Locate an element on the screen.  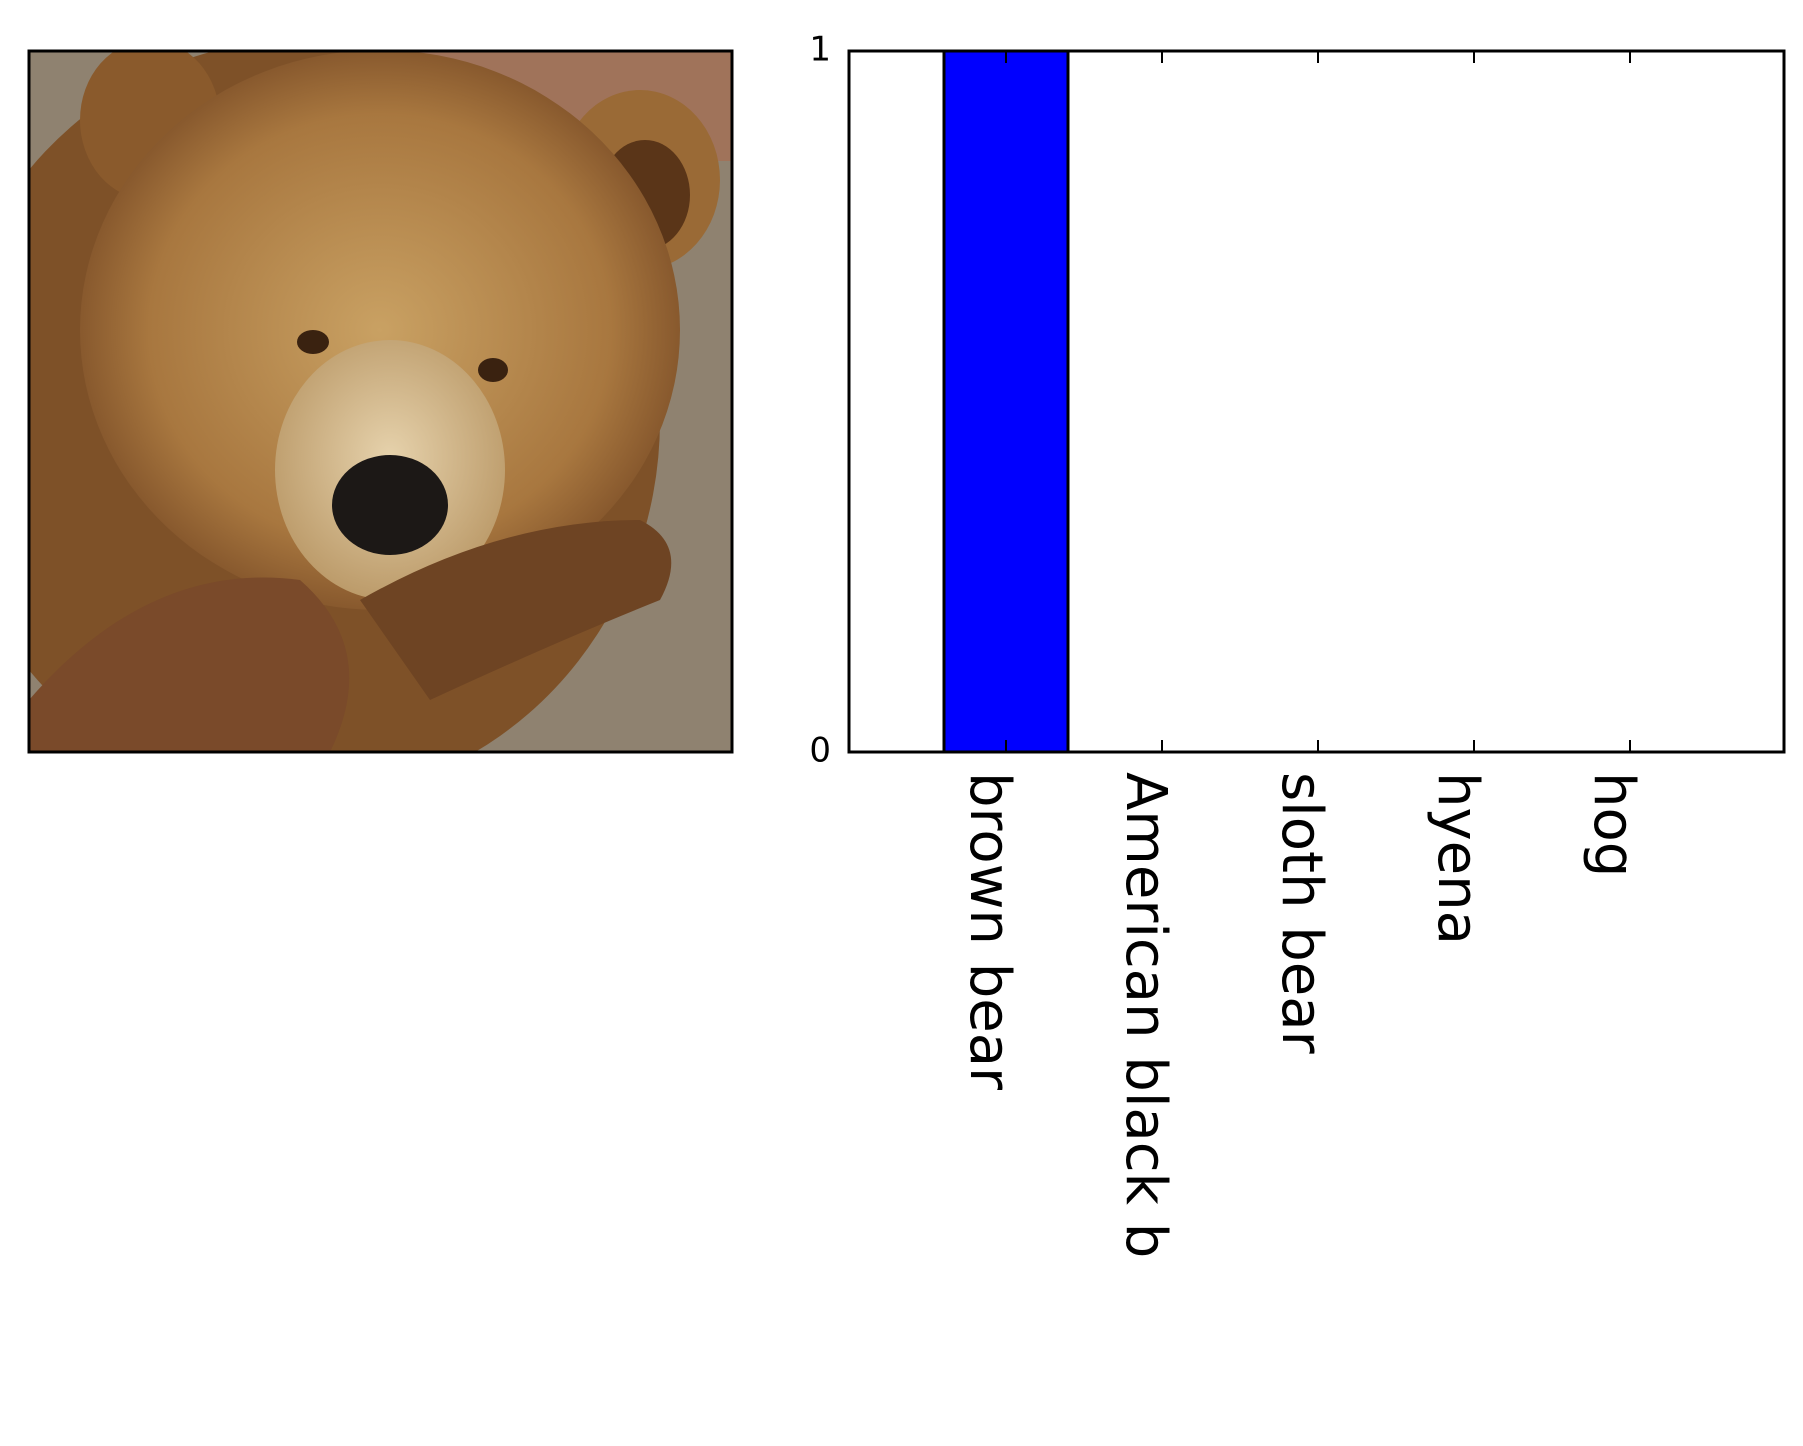
y-tick-label-1: 1 is located at coordinates (820, 50).